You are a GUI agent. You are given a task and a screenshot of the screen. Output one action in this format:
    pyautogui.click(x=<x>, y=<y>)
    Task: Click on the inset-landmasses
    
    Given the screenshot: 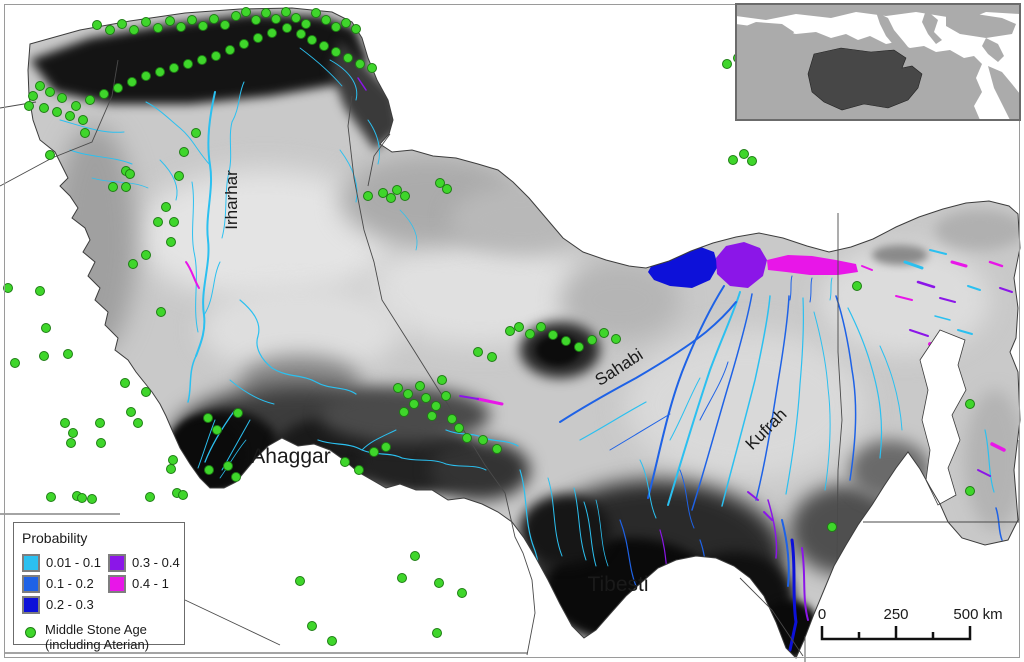 What is the action you would take?
    pyautogui.click(x=878, y=62)
    